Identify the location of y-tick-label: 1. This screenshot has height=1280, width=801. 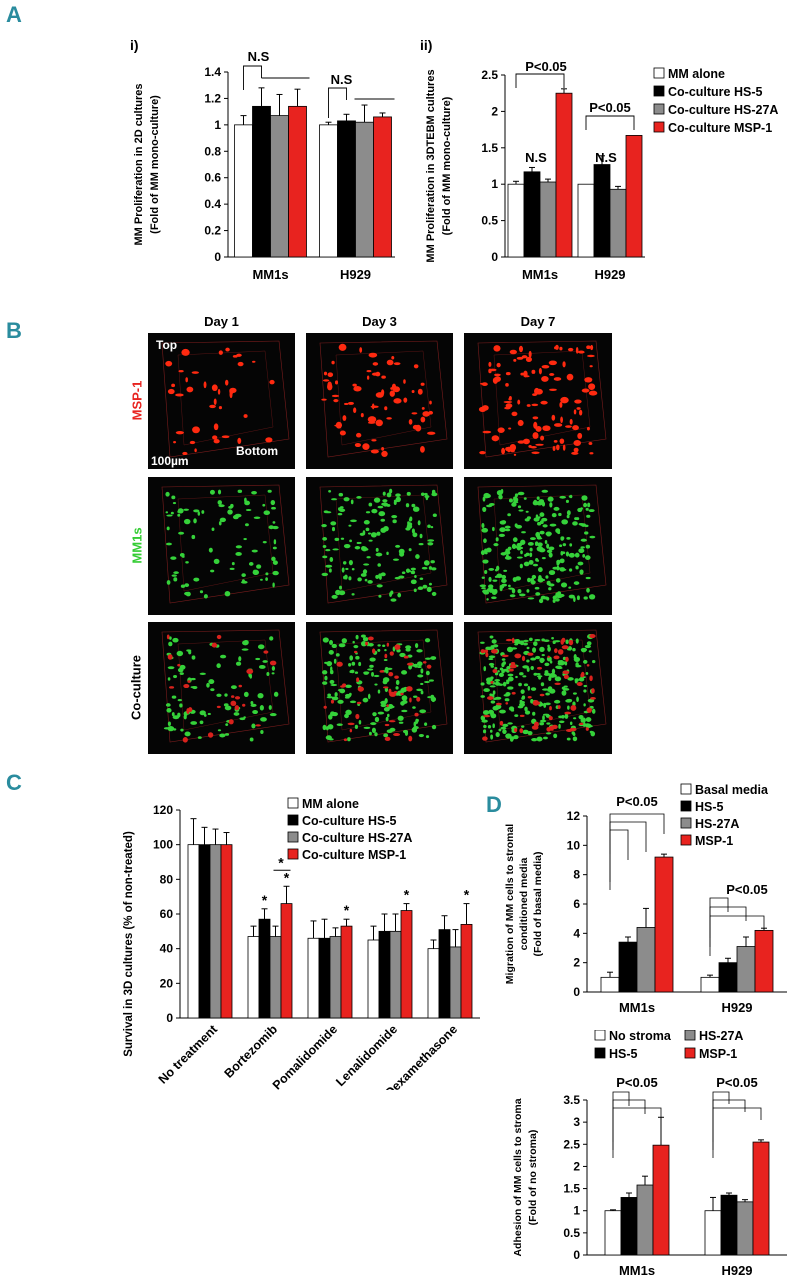
(217, 125).